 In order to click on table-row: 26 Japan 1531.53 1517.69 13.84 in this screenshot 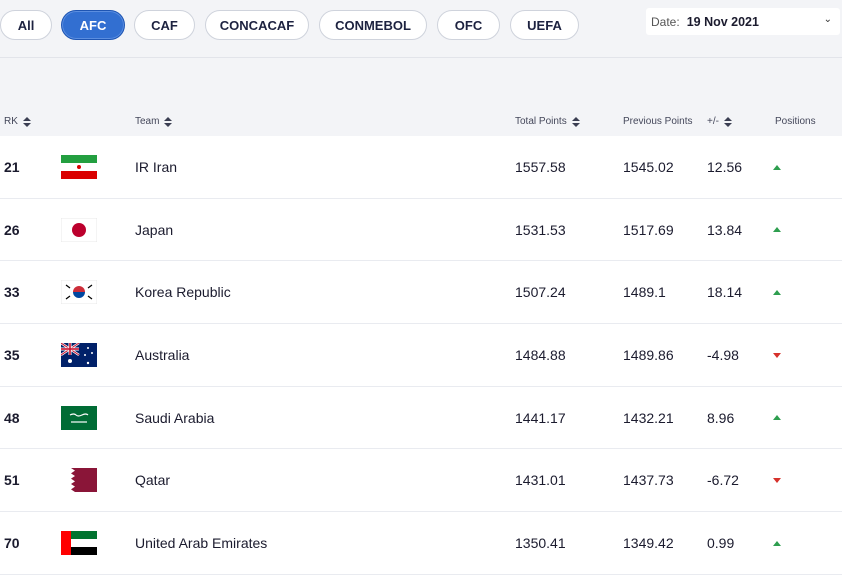, I will do `click(421, 230)`.